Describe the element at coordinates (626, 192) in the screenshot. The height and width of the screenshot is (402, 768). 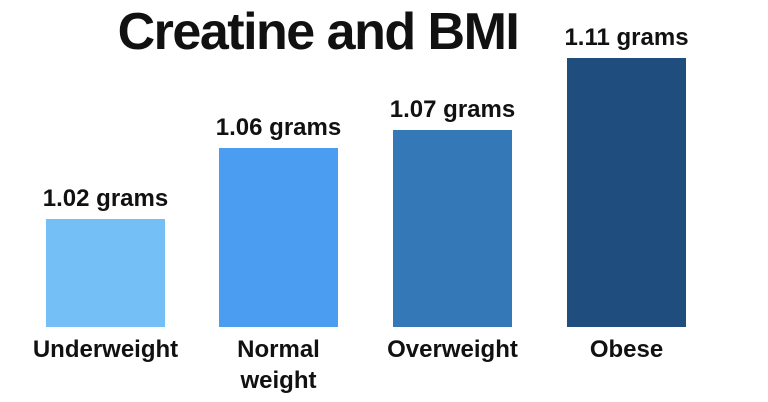
I see `bar-obese` at that location.